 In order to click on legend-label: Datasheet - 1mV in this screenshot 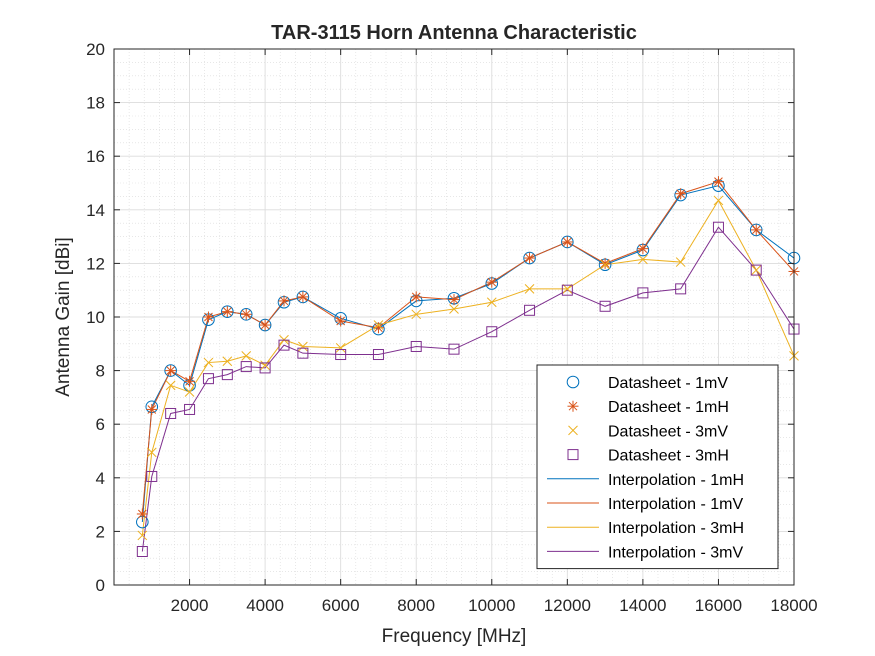, I will do `click(668, 383)`.